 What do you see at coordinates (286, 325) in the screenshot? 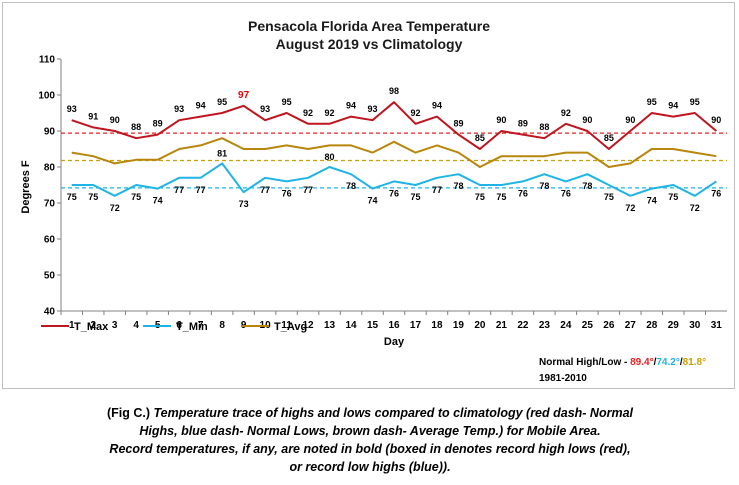
I see `x-tick-label: 11` at bounding box center [286, 325].